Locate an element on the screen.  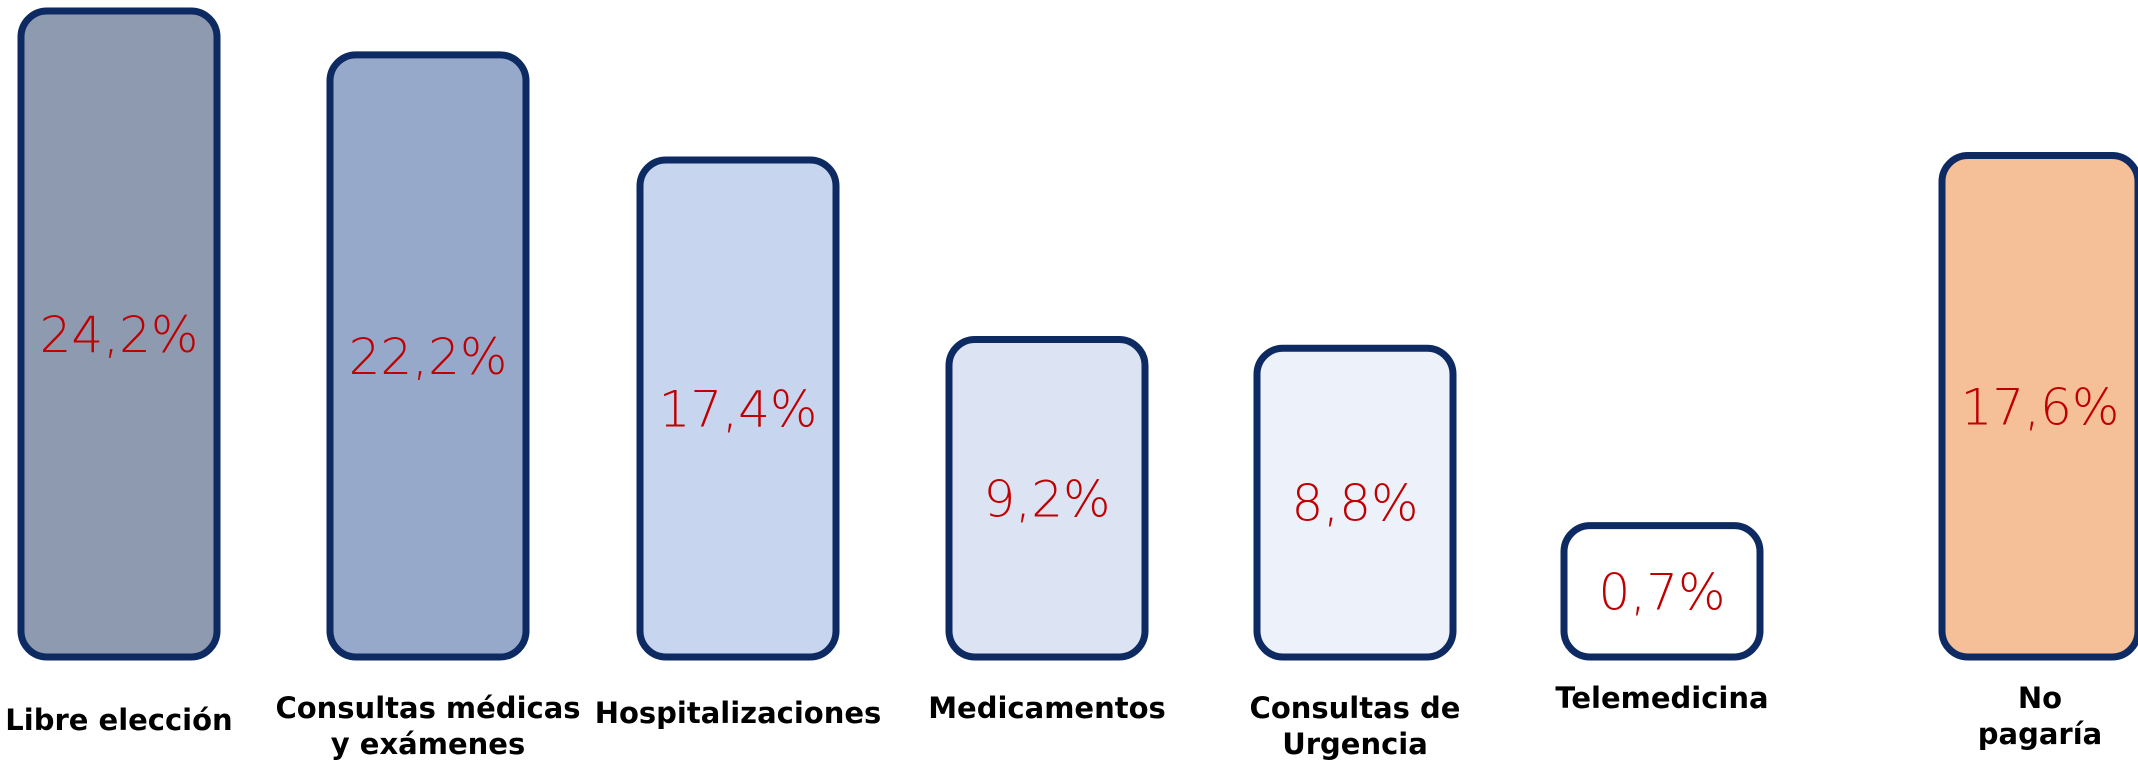
category-label: Consultas de Urgencia is located at coordinates (1355, 726).